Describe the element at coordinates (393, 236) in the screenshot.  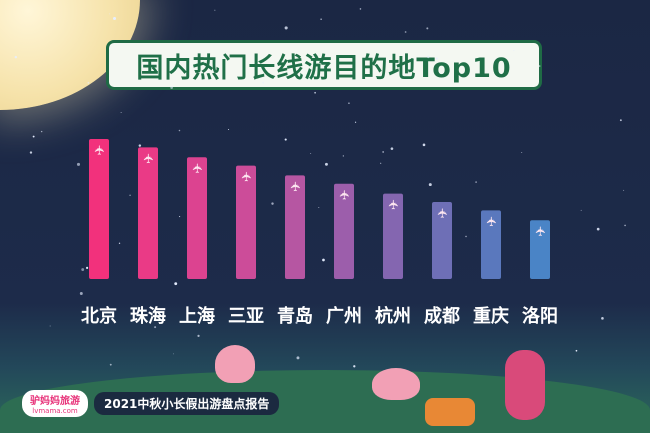
I see `bar-杭州` at that location.